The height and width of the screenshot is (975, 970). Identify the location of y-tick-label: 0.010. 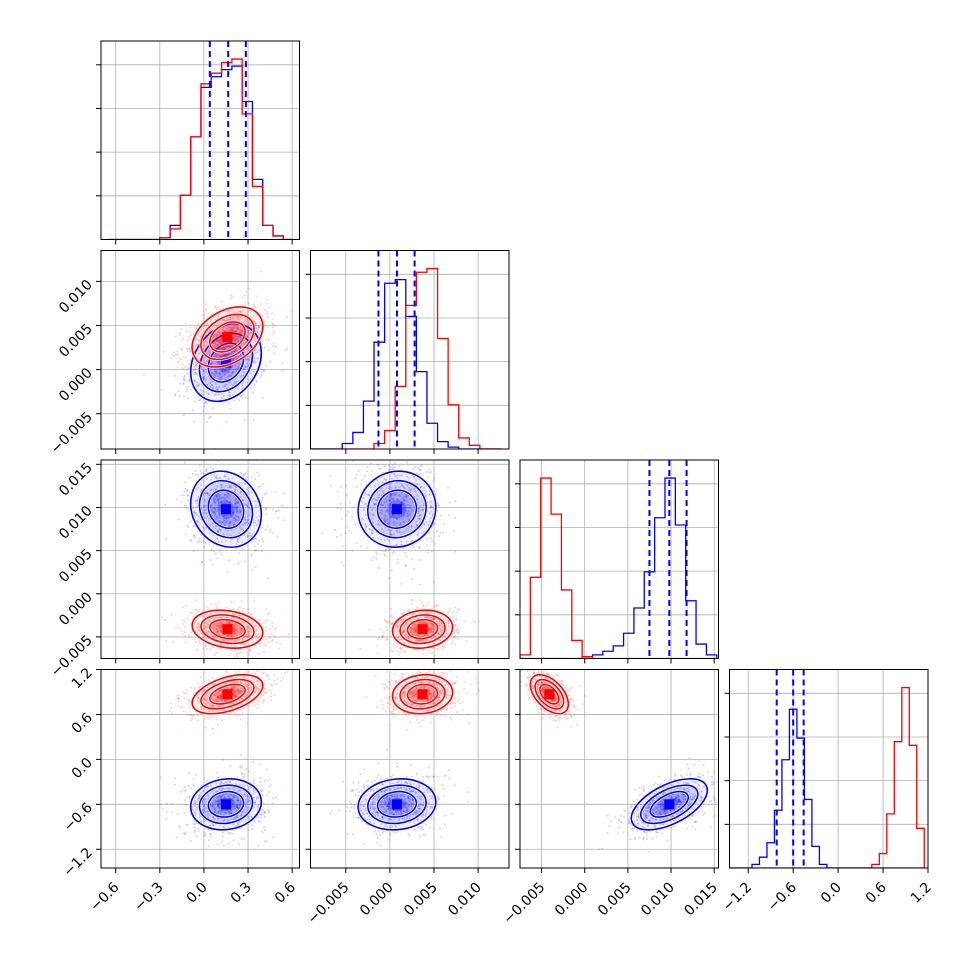
(76, 523).